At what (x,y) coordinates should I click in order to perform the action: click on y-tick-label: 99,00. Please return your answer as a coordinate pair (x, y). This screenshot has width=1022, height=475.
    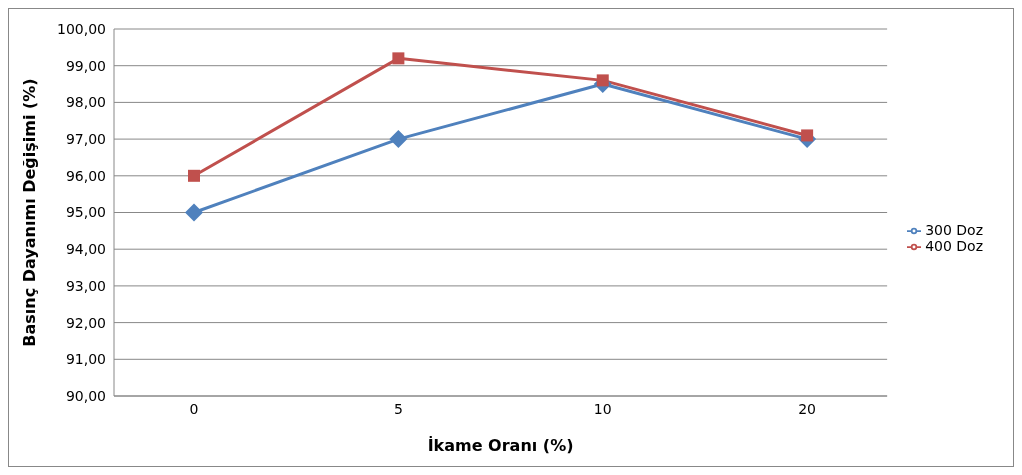
    Looking at the image, I should click on (85, 65).